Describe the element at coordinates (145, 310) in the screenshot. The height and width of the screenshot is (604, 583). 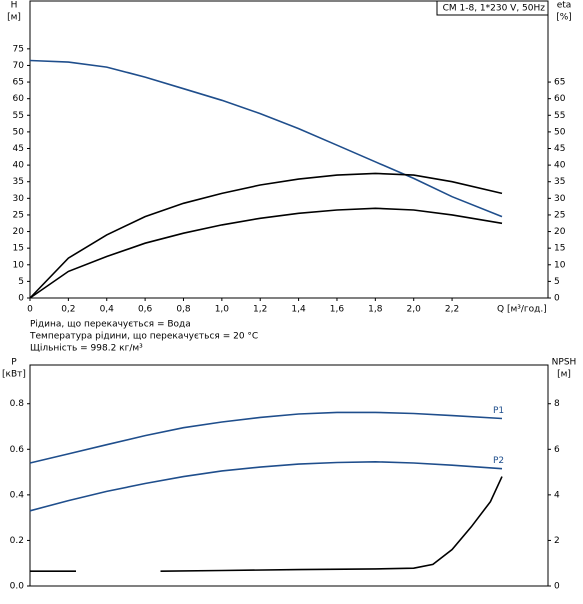
I see `x-tick-label: 0,6` at that location.